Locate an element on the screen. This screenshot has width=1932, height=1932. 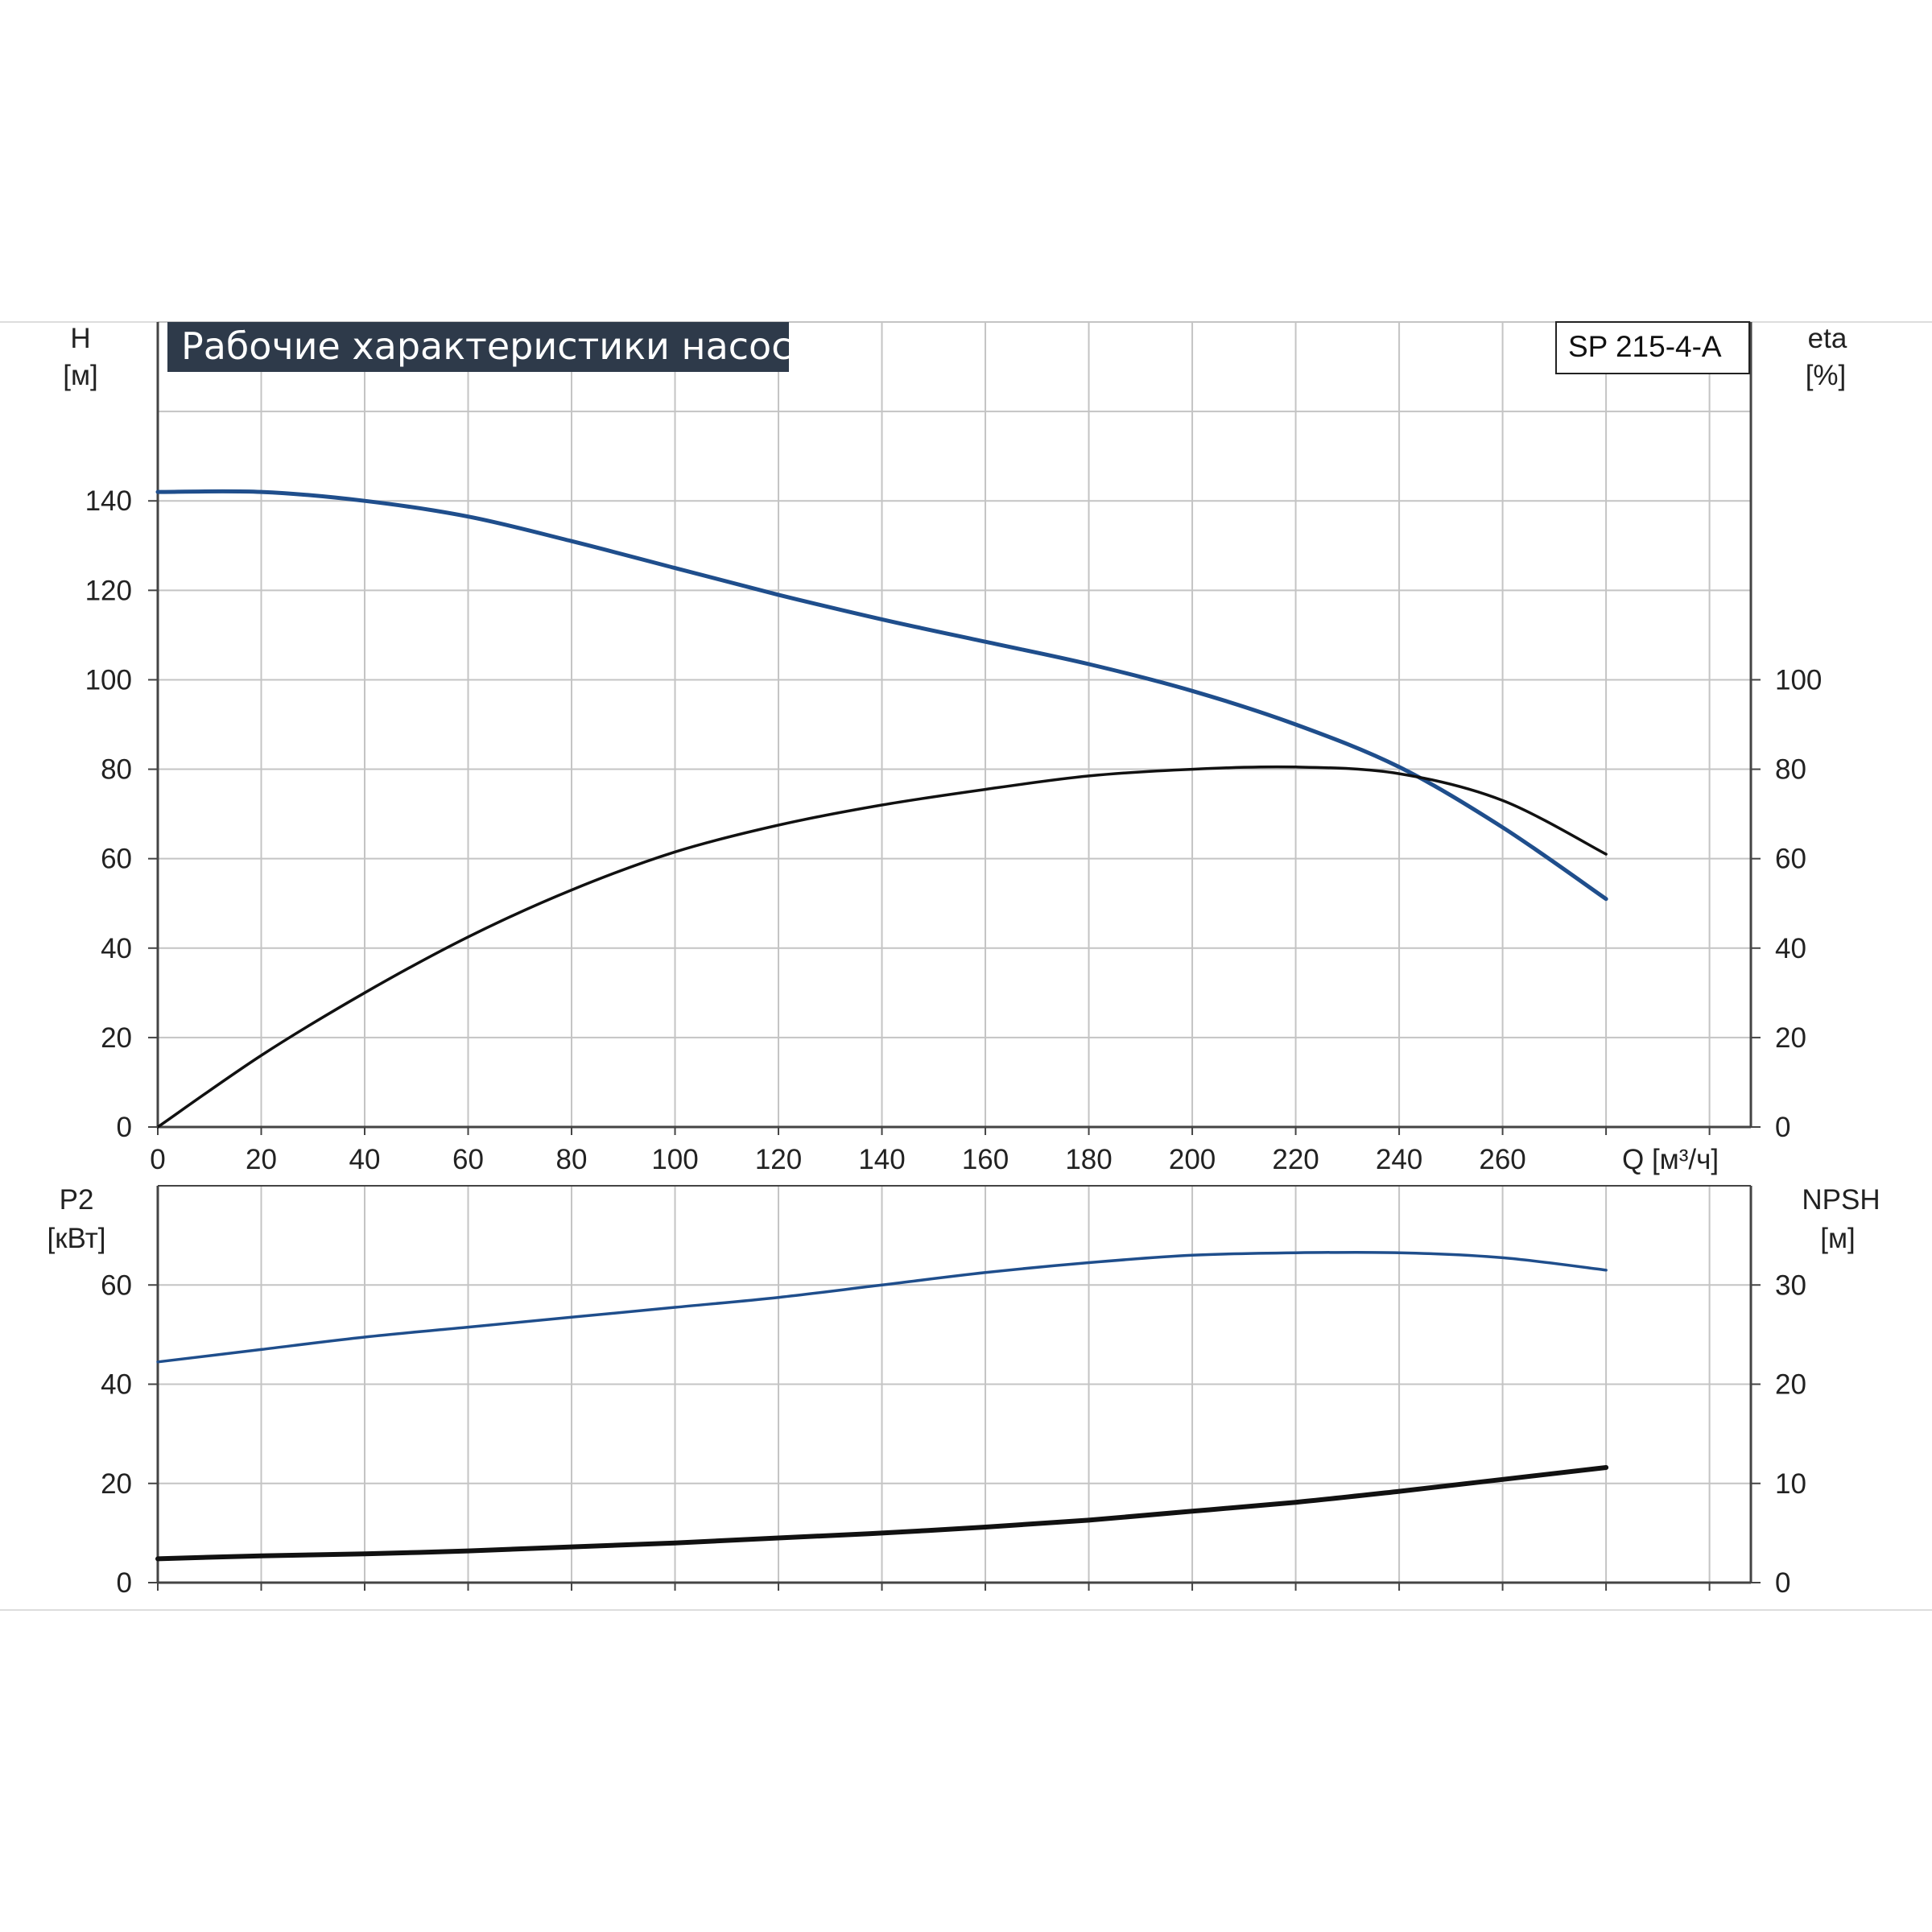
lower-left-tick-label: 20 is located at coordinates (116, 1484).